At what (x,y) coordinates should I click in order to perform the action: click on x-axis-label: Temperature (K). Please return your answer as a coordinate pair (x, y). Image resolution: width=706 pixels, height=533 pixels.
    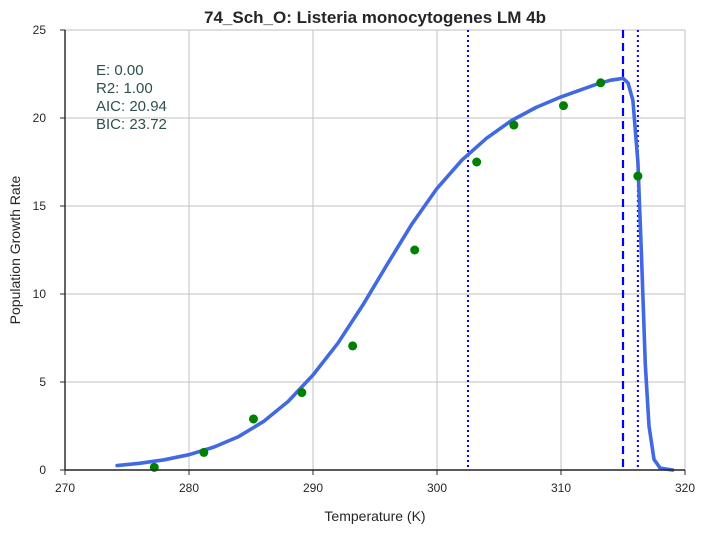
    Looking at the image, I should click on (374, 516).